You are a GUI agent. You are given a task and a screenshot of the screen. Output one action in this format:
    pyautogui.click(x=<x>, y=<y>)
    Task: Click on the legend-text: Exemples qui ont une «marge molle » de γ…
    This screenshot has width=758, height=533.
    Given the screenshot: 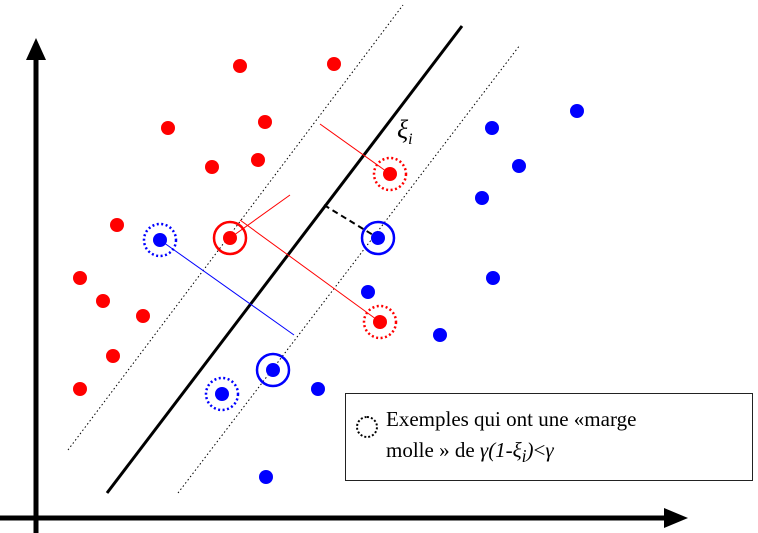 What is the action you would take?
    pyautogui.click(x=568, y=438)
    